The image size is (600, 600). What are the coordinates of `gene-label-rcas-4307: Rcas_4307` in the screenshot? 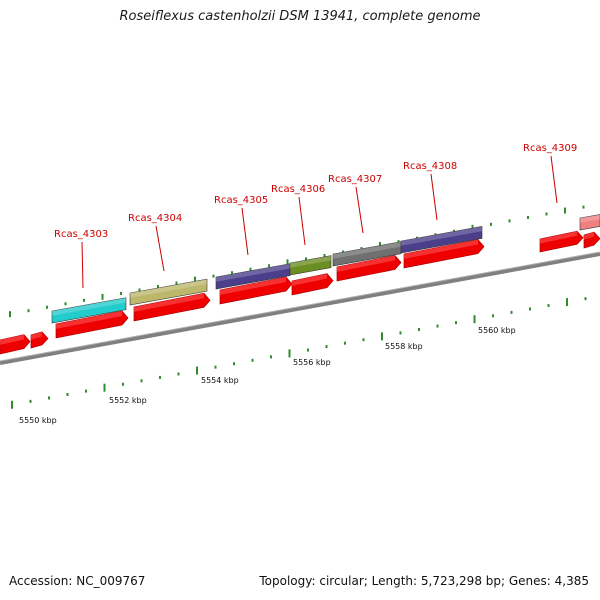 It's located at (355, 179).